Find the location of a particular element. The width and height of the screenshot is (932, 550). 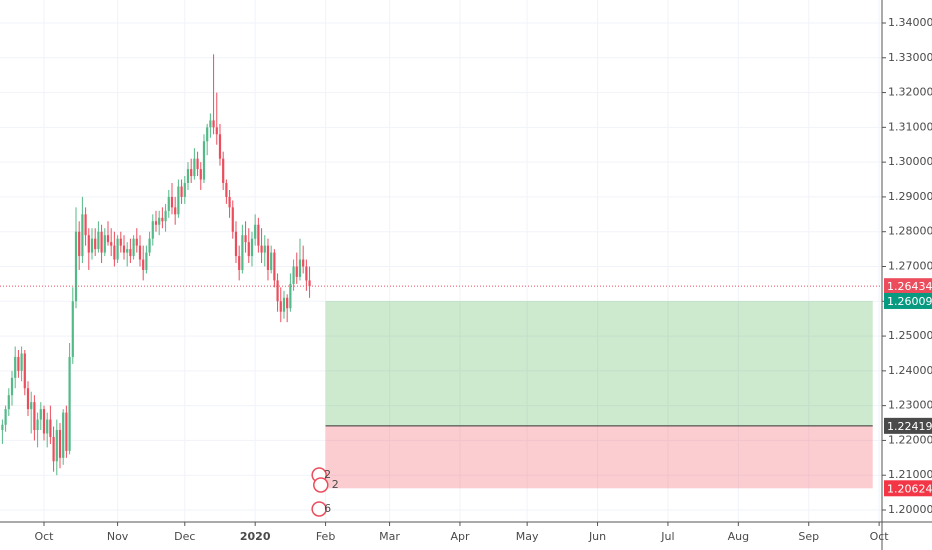

x-tick-label: Jul is located at coordinates (667, 536).